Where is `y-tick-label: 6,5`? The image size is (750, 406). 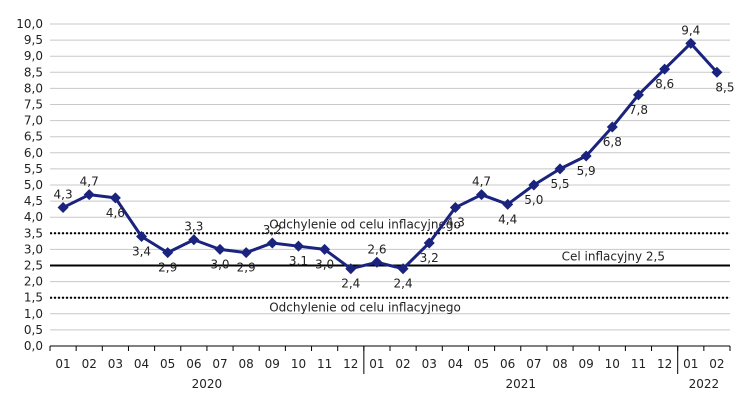
y-tick-label: 6,5 is located at coordinates (33, 137).